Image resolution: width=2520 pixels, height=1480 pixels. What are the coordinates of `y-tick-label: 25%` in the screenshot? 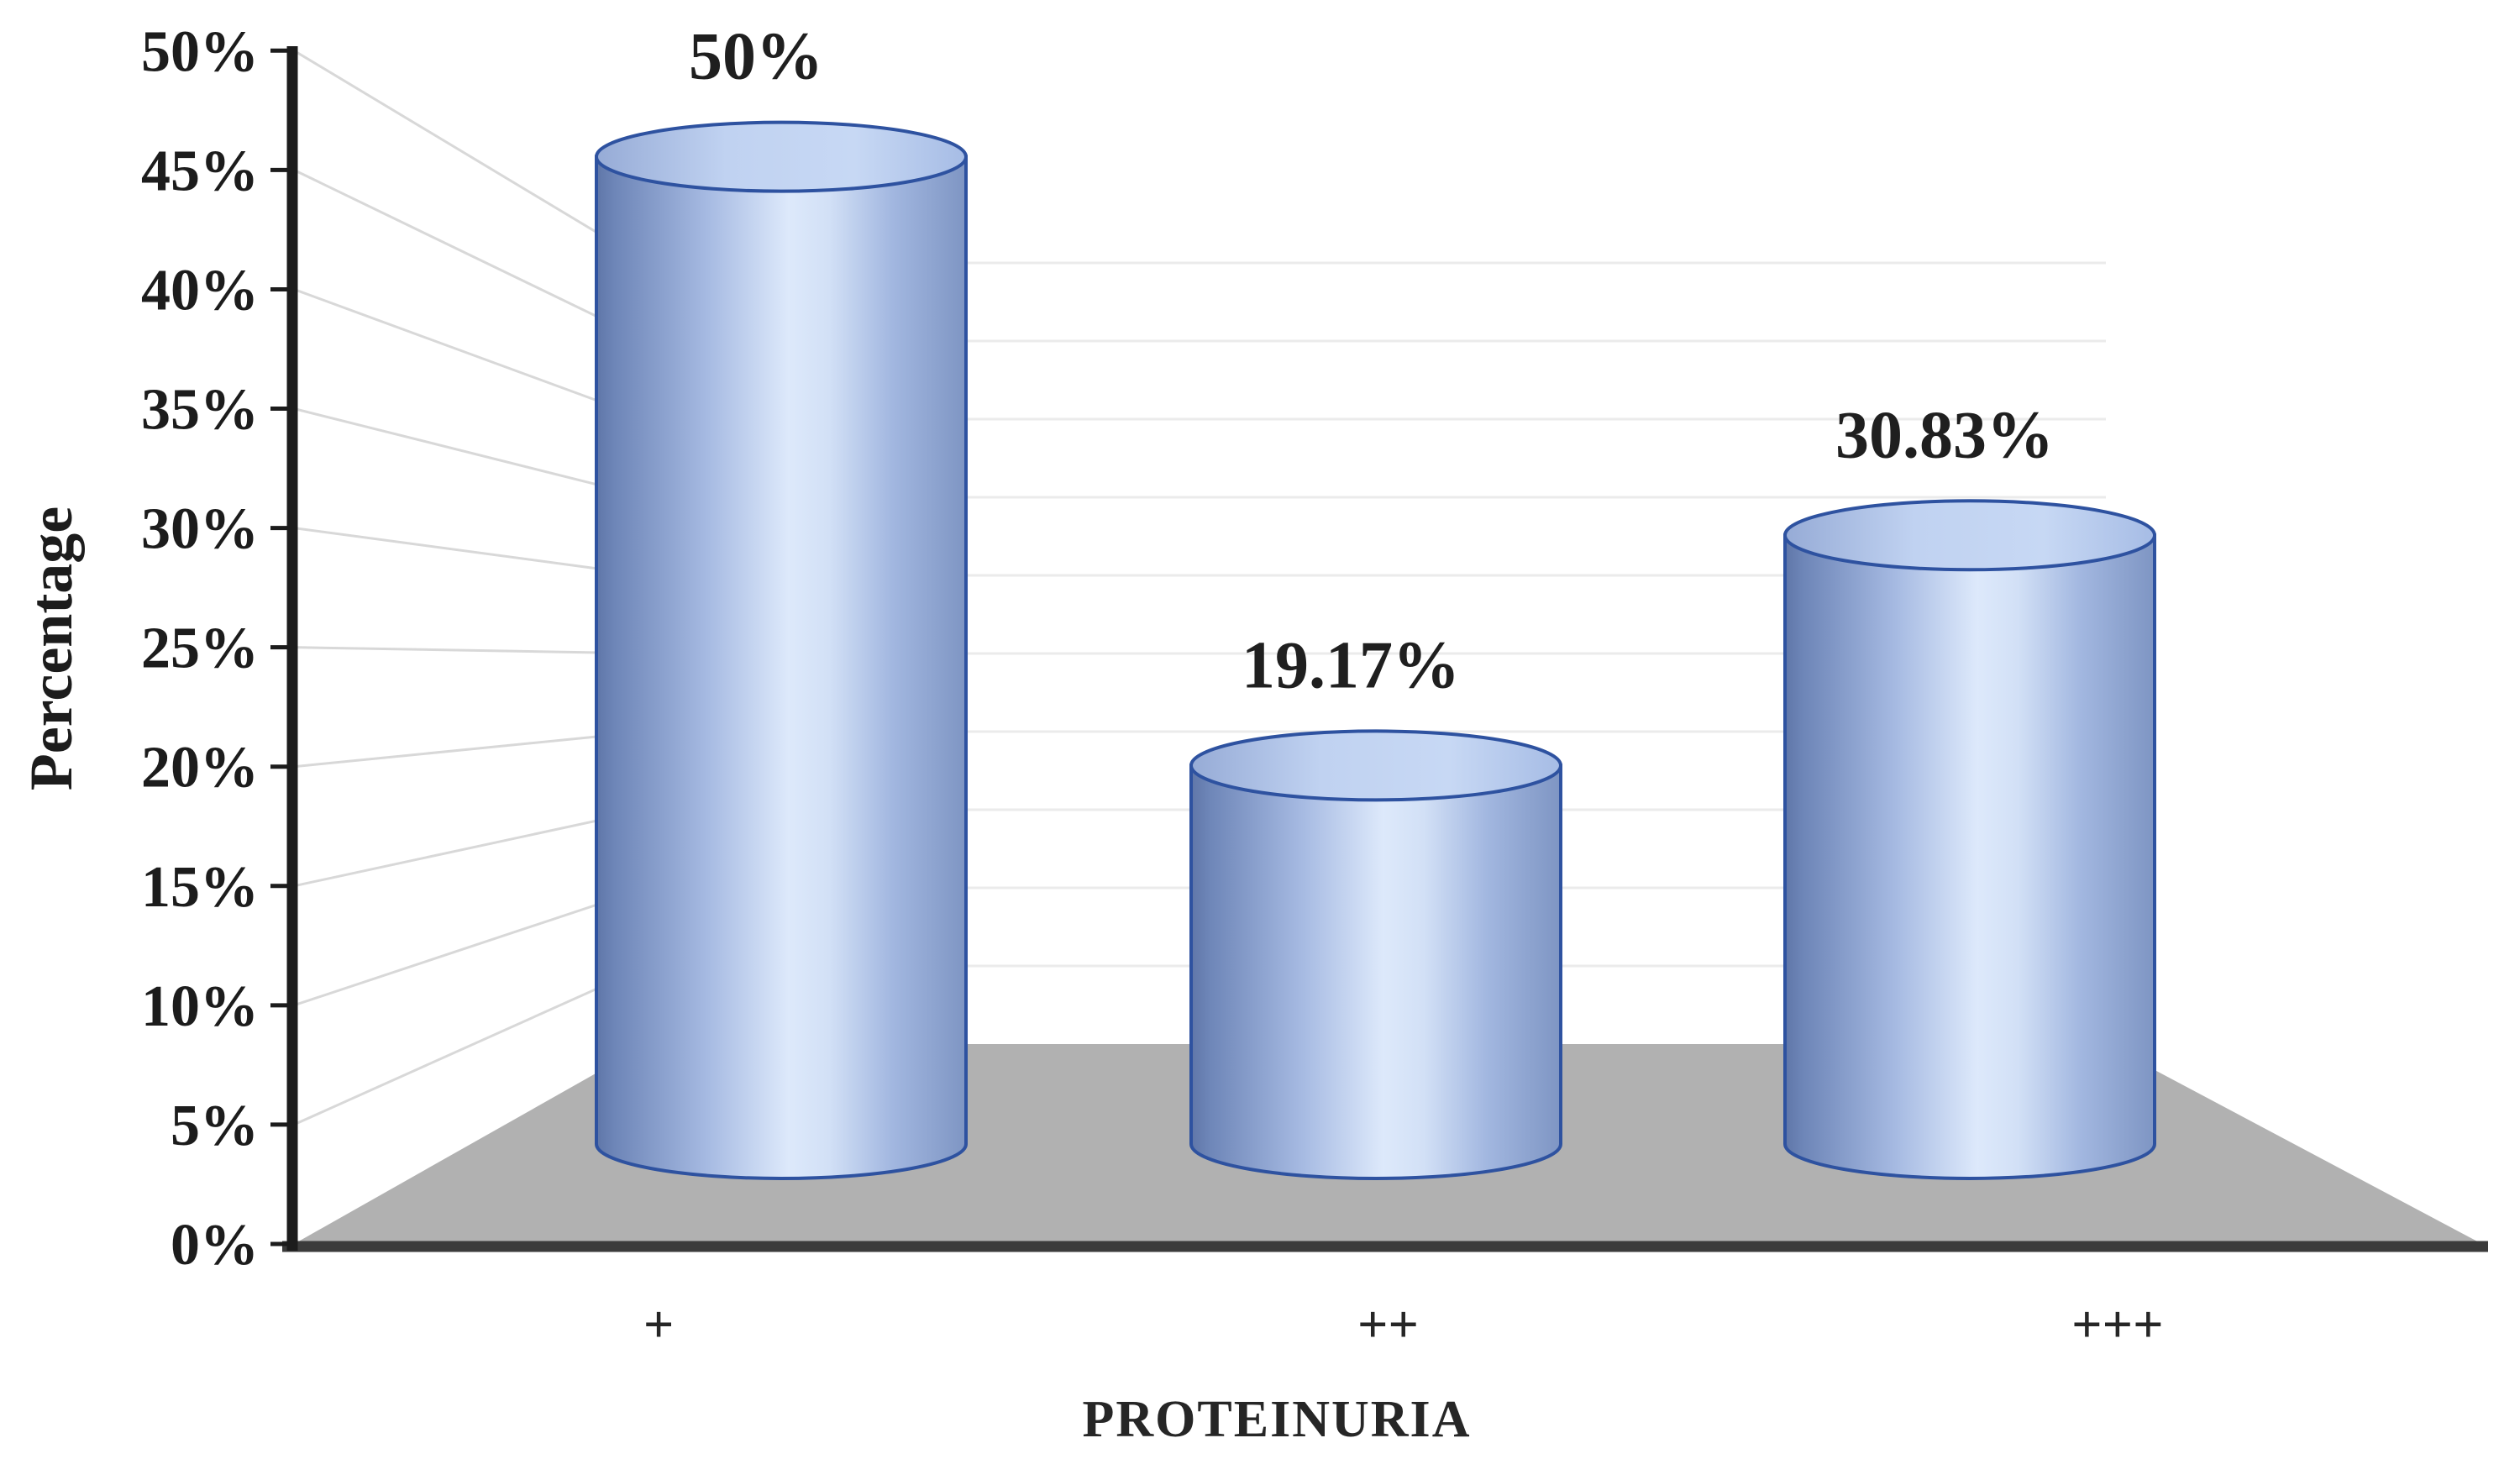 It's located at (200, 649).